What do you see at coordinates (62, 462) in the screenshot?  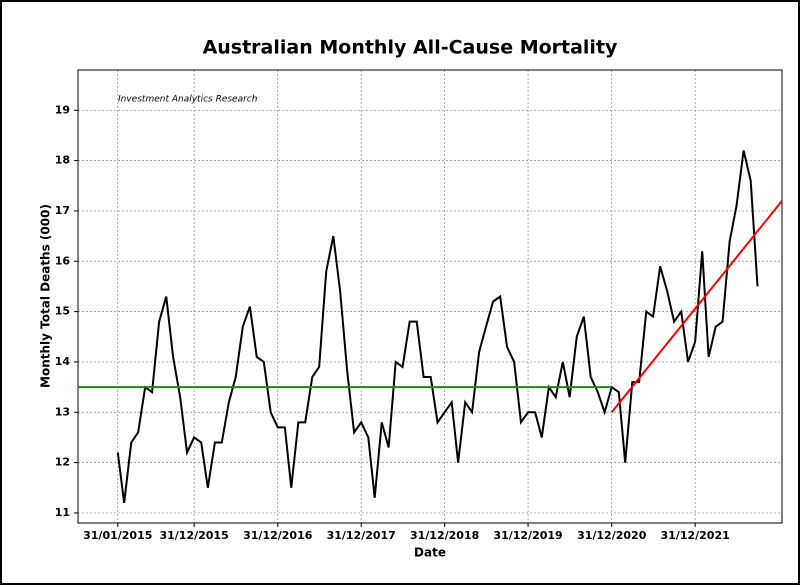 I see `y-tick-label: 12` at bounding box center [62, 462].